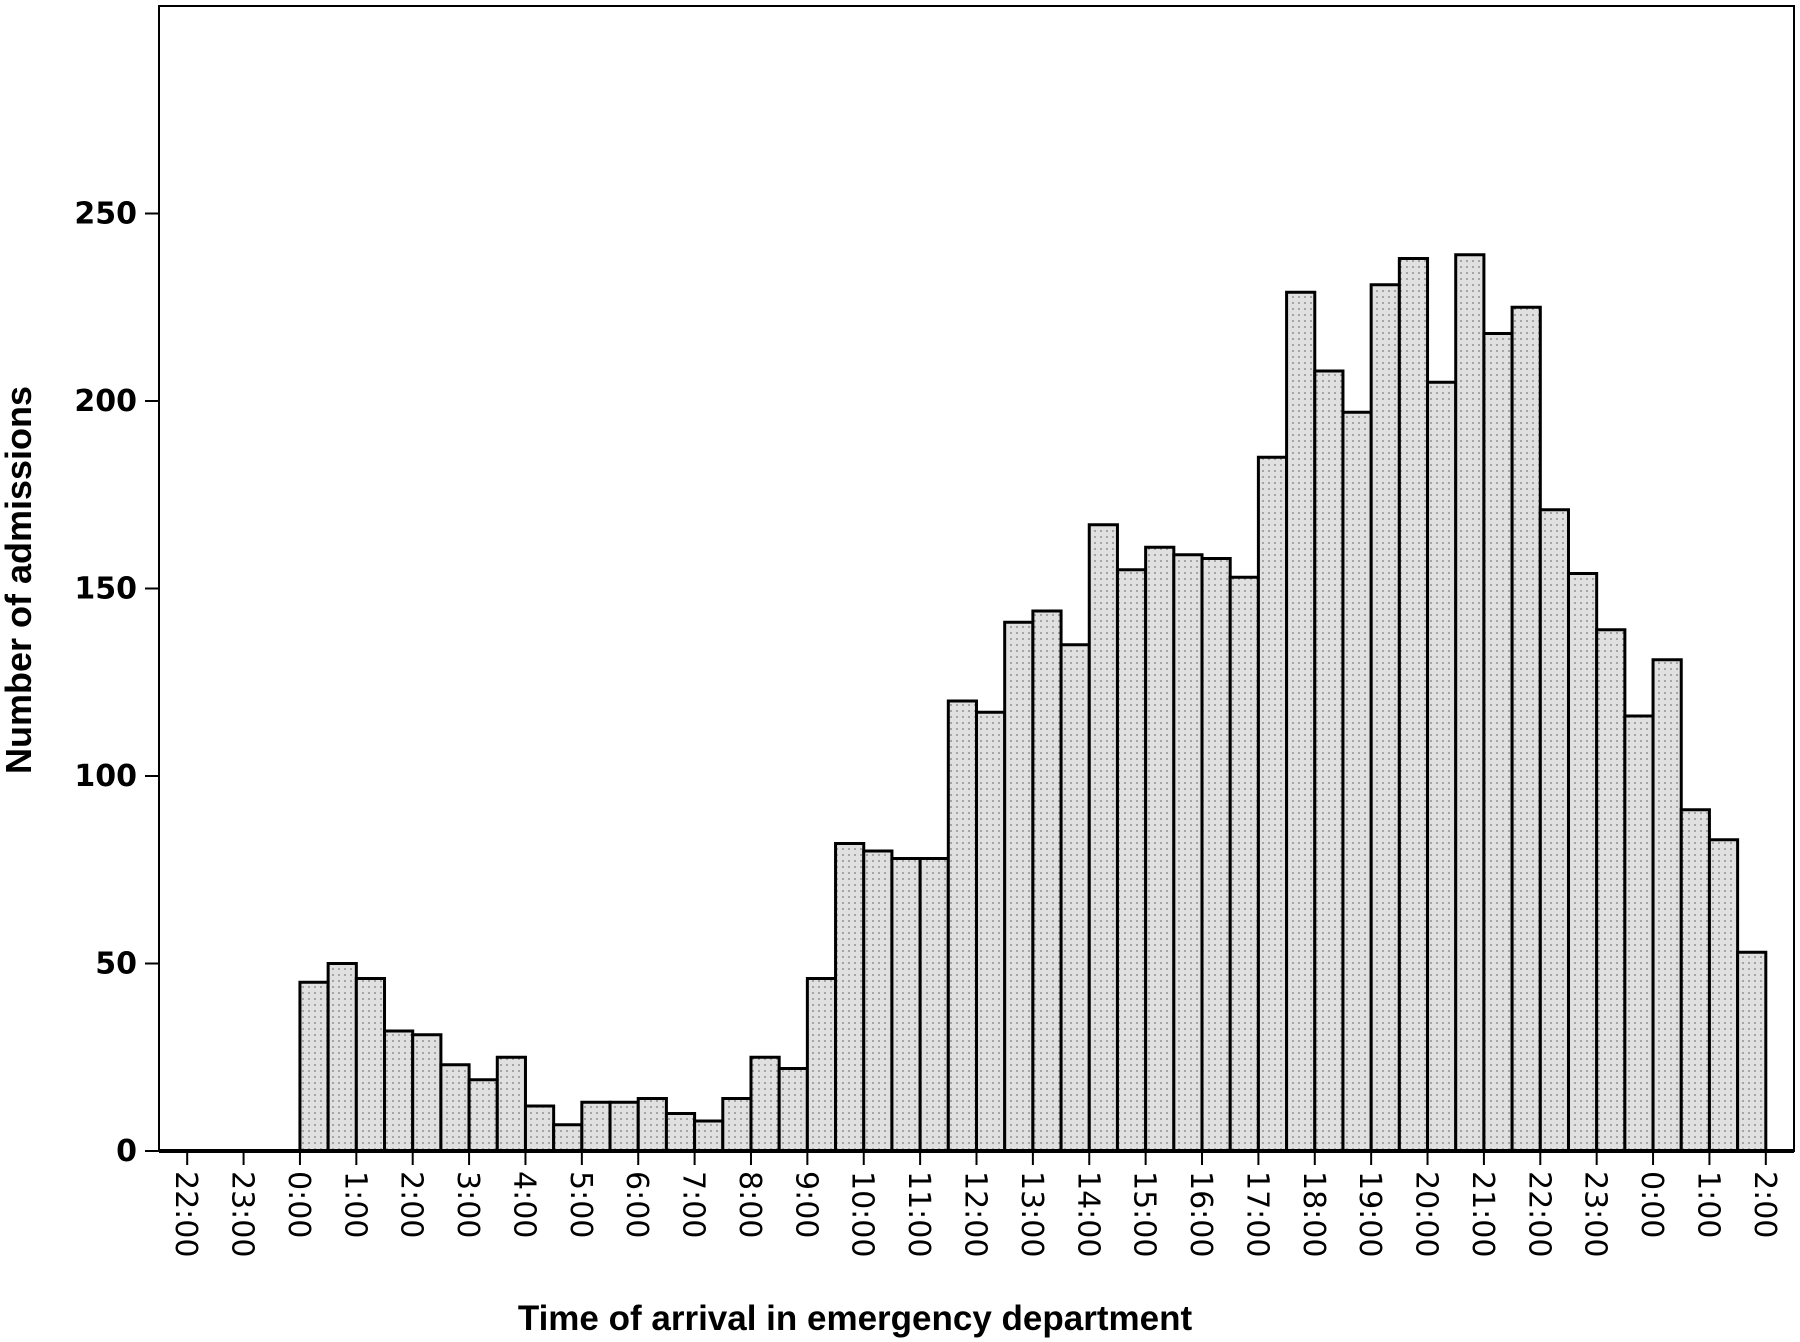  What do you see at coordinates (580, 1204) in the screenshot?
I see `x-tick-label: 5:00` at bounding box center [580, 1204].